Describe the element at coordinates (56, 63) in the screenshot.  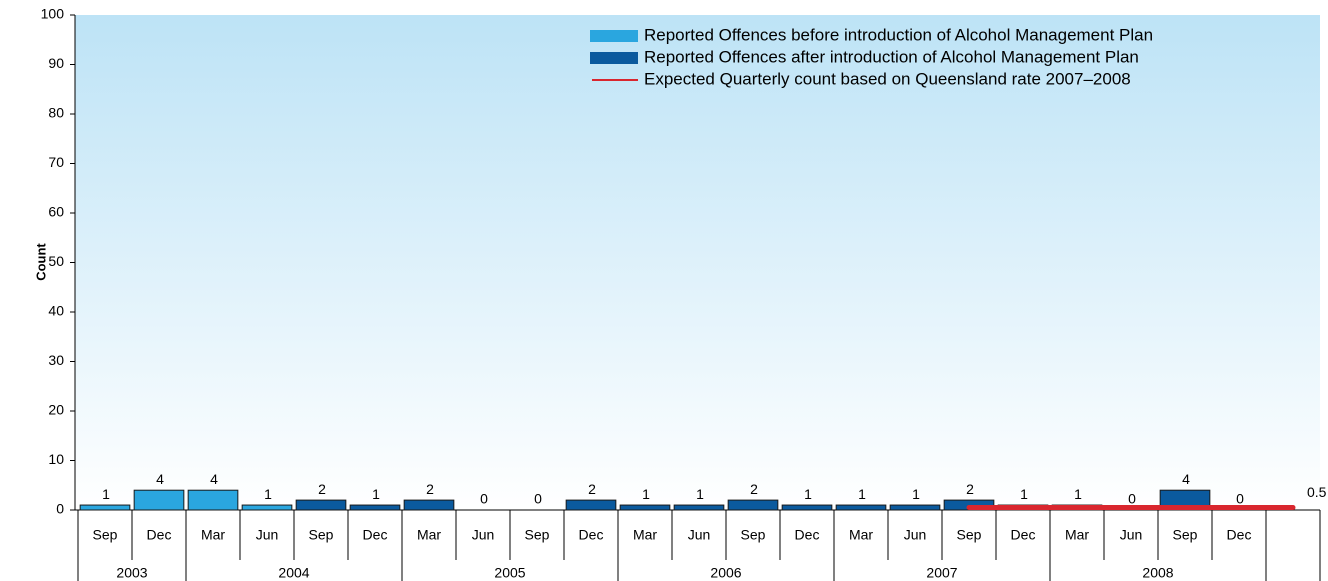
I see `y-tick-label: 90` at that location.